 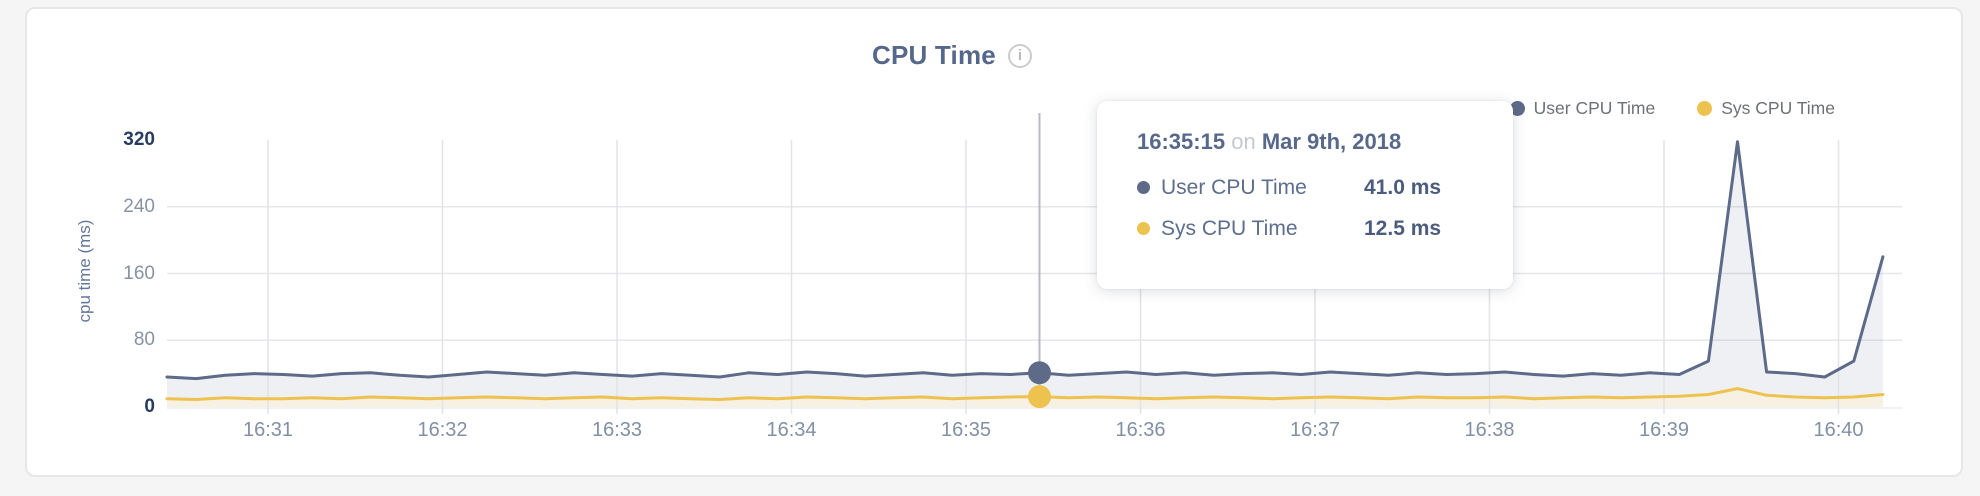 What do you see at coordinates (1025, 394) in the screenshot?
I see `series-line-sys` at bounding box center [1025, 394].